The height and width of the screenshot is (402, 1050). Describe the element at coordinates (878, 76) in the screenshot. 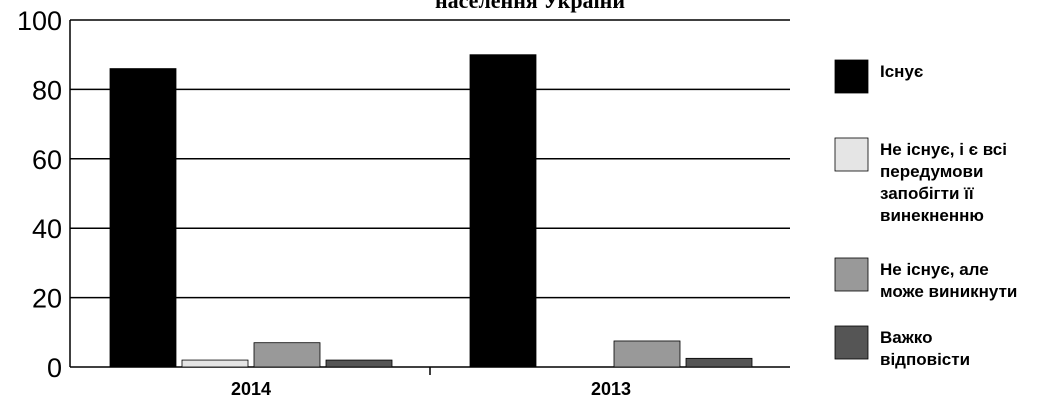

I see `legend-item: Існує` at that location.